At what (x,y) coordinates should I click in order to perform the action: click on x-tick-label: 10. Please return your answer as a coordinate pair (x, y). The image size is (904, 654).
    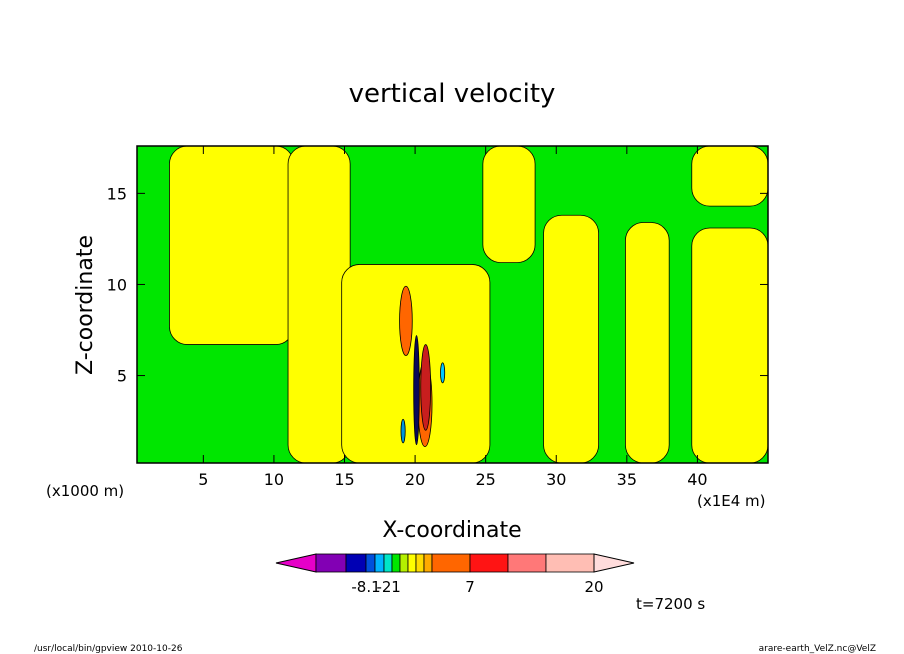
    Looking at the image, I should click on (274, 479).